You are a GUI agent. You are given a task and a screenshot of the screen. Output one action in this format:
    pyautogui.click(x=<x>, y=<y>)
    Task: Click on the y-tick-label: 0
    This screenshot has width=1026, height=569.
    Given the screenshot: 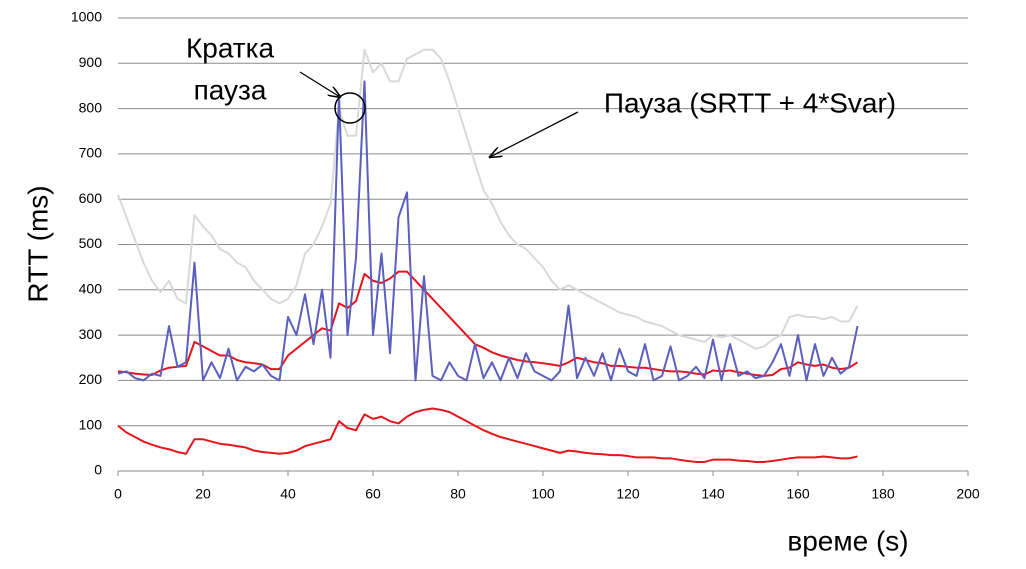 What is the action you would take?
    pyautogui.click(x=98, y=470)
    